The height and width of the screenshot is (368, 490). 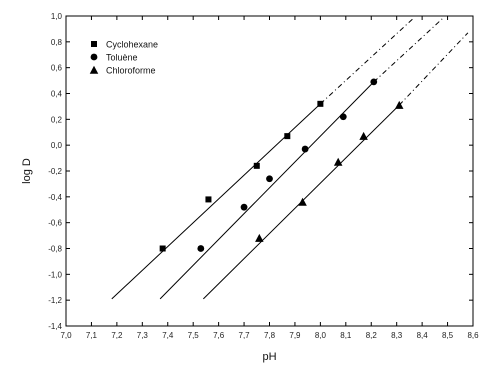 I want to click on y-tick-label: -0,6, so click(x=55, y=223).